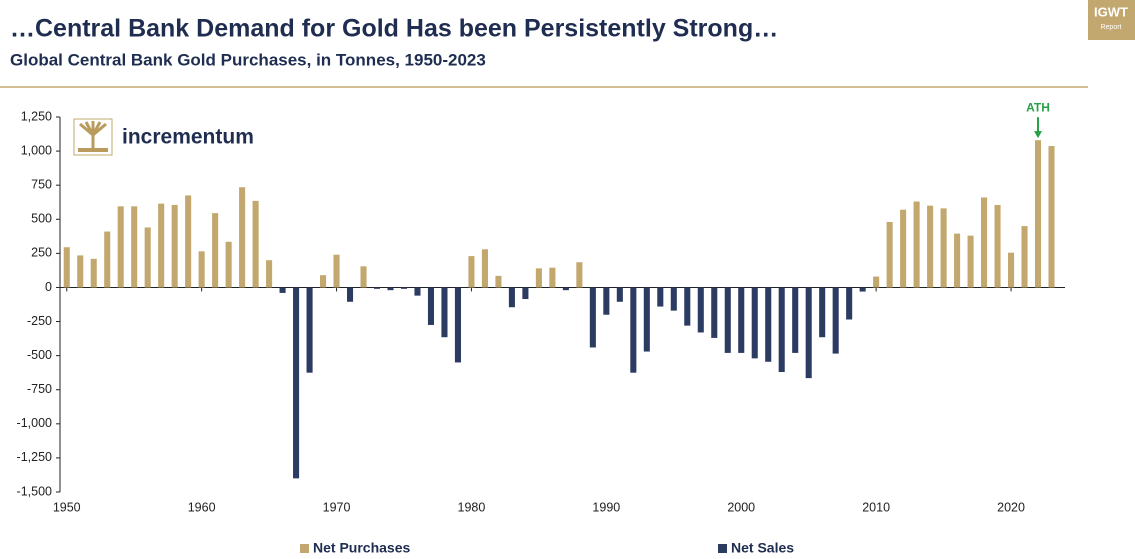  I want to click on y-tick-label: -500, so click(39, 355).